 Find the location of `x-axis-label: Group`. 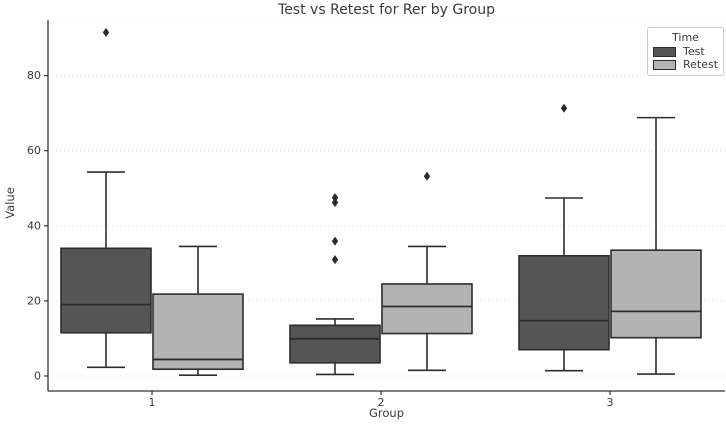

x-axis-label: Group is located at coordinates (386, 413).